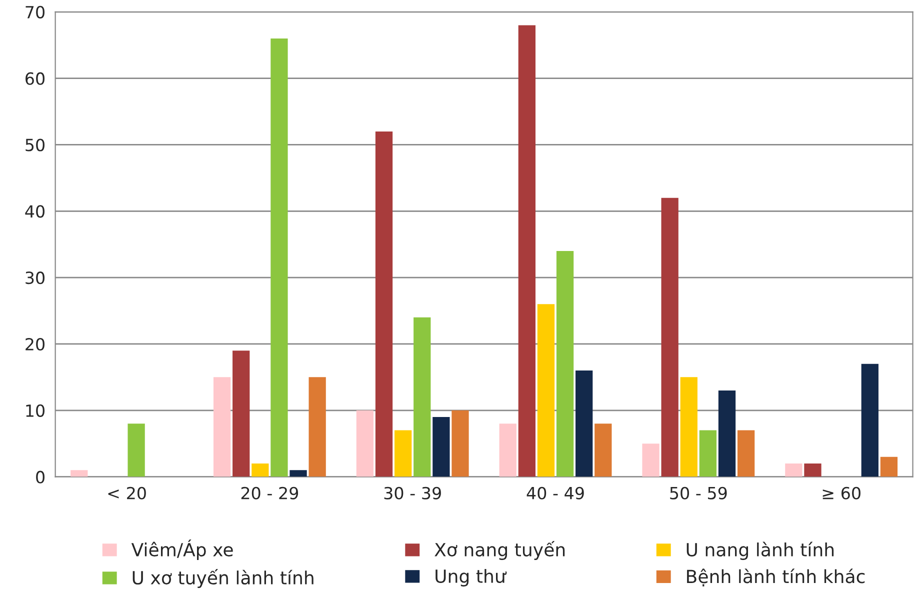  I want to click on x-tick-label: 20 - 29, so click(269, 493).